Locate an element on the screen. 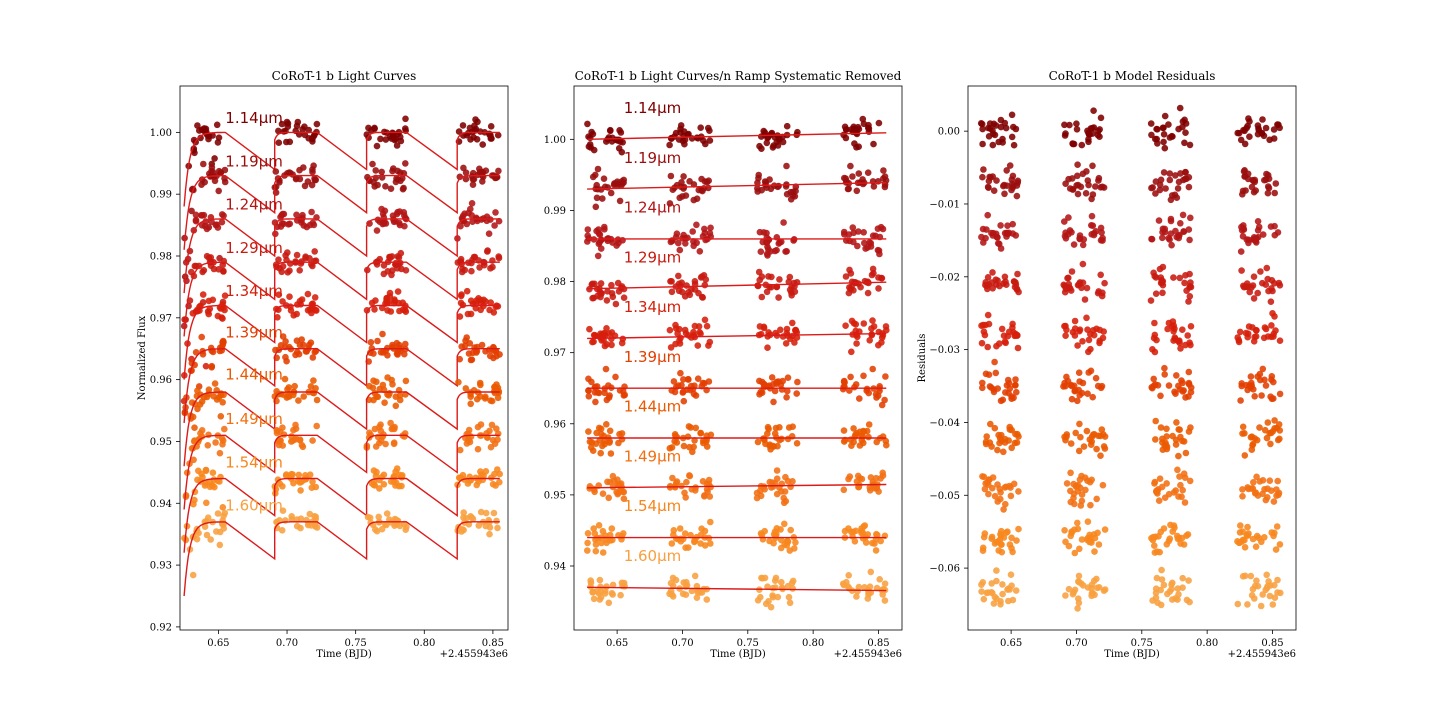 This screenshot has width=1440, height=720. x-tick-label: 0.75 is located at coordinates (748, 643).